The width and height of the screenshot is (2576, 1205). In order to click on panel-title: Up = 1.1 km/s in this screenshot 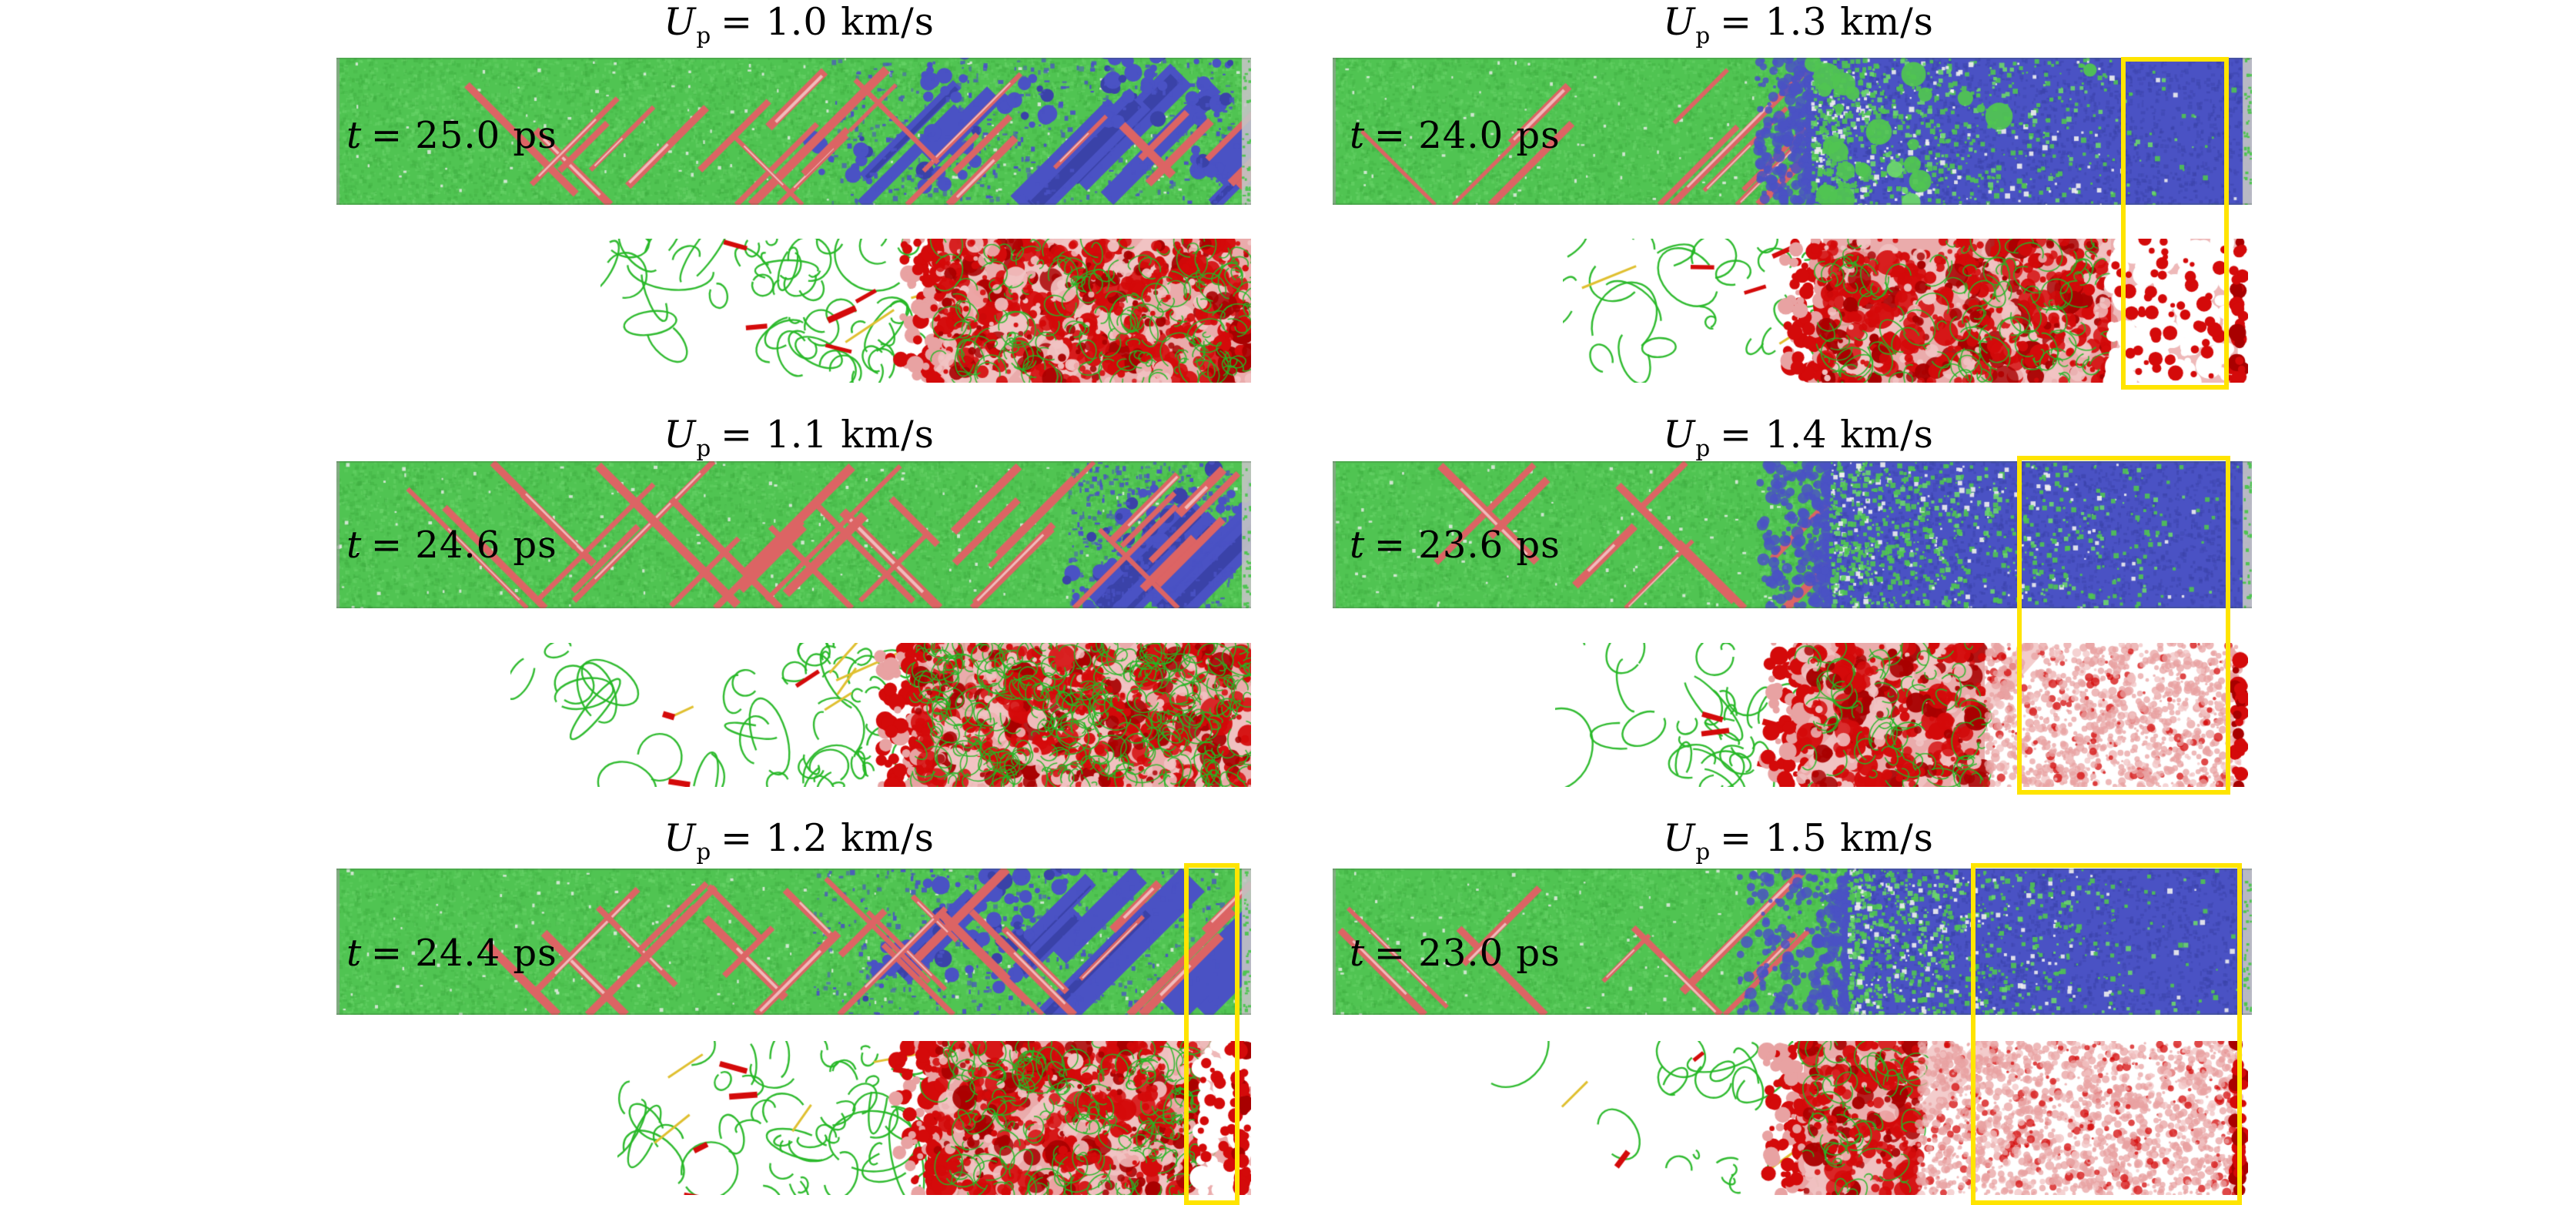, I will do `click(800, 436)`.